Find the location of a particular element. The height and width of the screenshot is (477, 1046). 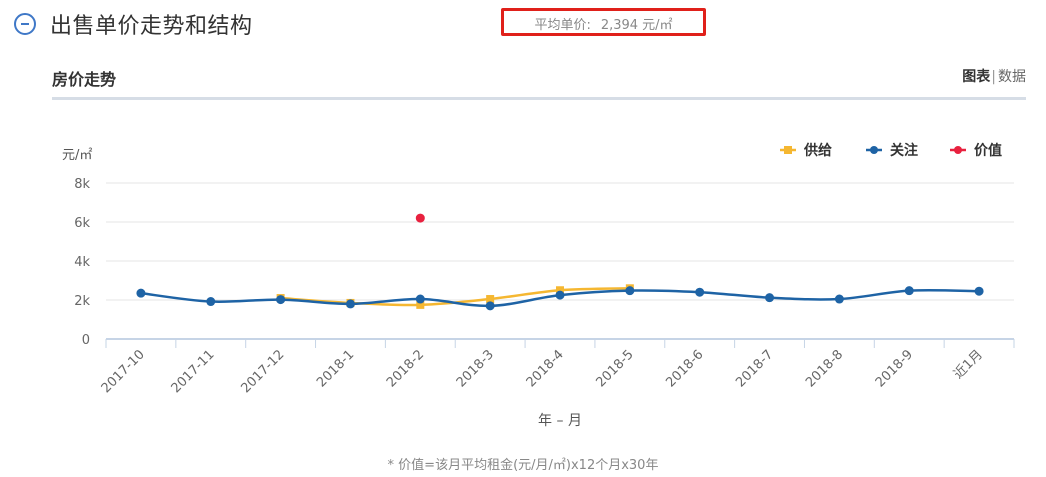

y-tick-label: 2k is located at coordinates (82, 301).